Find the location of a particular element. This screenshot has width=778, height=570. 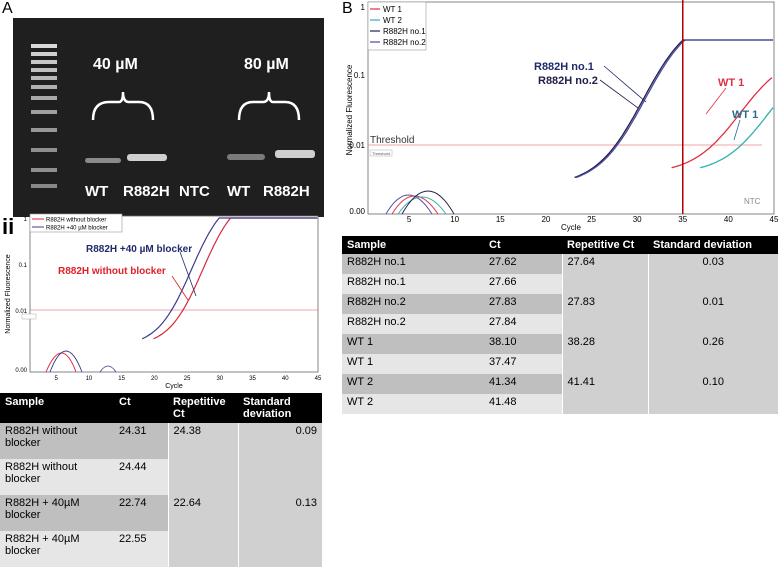

table-row: R882H without blocker 24.31 24.38 0.09 is located at coordinates (161, 459).